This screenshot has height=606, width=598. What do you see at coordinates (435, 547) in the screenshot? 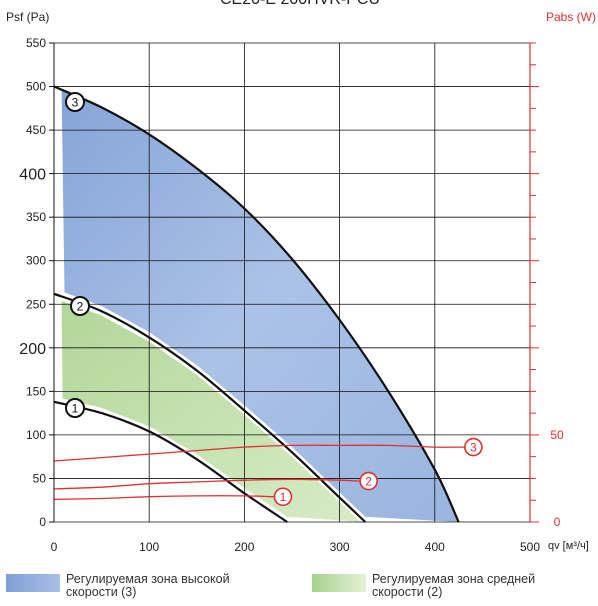
I see `x-tick-label: 400` at bounding box center [435, 547].